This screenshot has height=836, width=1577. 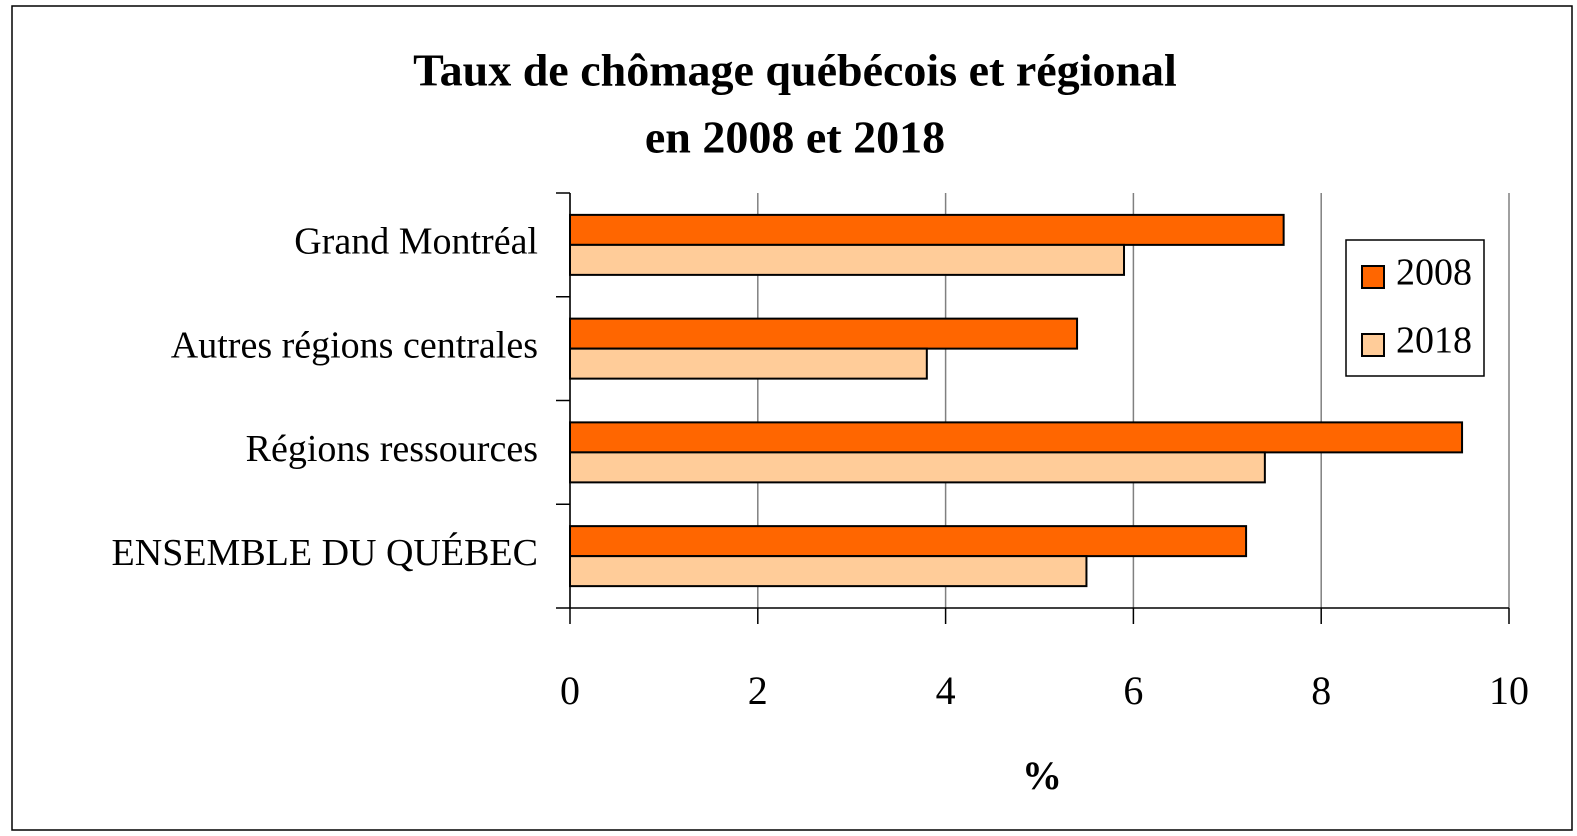 What do you see at coordinates (946, 690) in the screenshot?
I see `x-tick-label: 4` at bounding box center [946, 690].